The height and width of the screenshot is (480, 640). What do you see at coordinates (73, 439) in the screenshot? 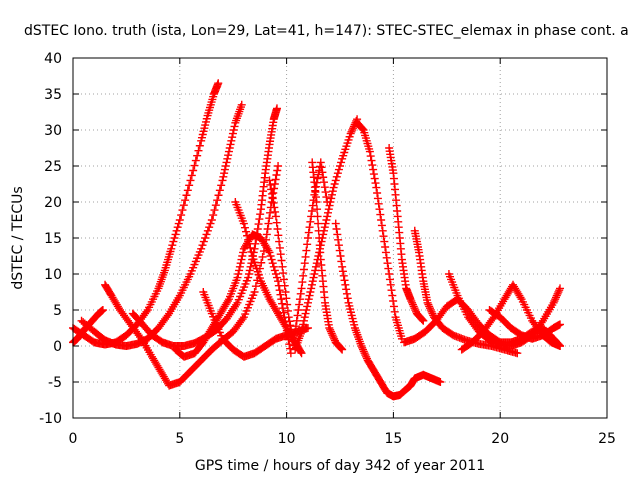
I see `x-tick-label: 0` at bounding box center [73, 439].